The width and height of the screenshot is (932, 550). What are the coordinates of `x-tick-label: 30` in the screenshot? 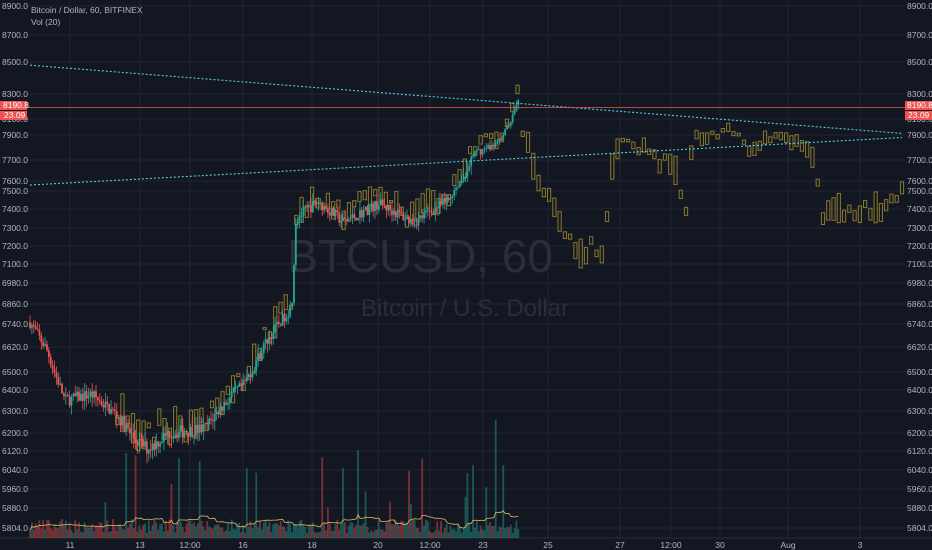 It's located at (720, 545).